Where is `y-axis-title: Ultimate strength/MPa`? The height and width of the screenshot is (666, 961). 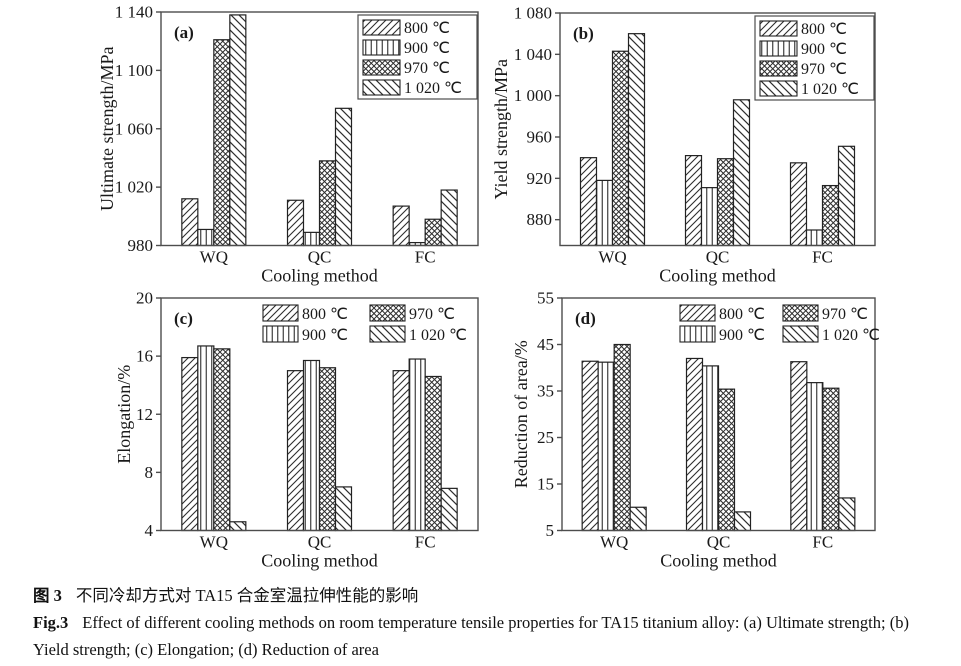 y-axis-title: Ultimate strength/MPa is located at coordinates (107, 129).